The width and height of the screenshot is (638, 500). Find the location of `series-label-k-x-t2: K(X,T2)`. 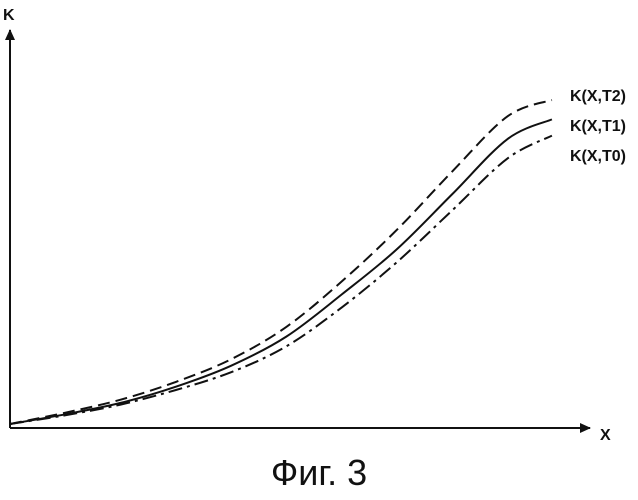

series-label-k-x-t2: K(X,T2) is located at coordinates (598, 96).